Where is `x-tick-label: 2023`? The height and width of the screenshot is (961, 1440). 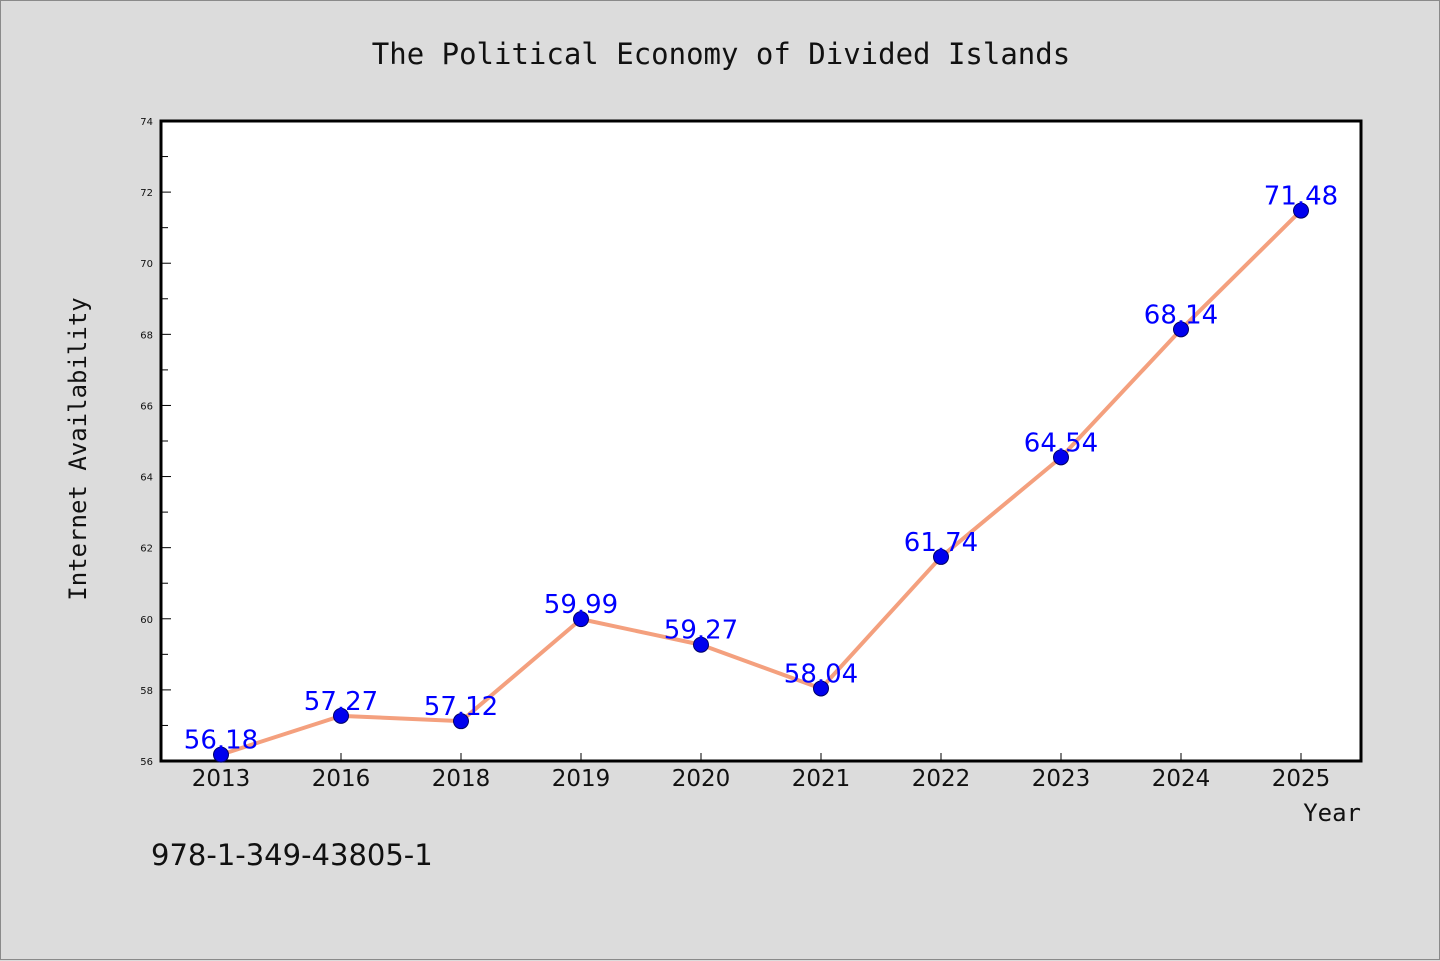 x-tick-label: 2023 is located at coordinates (1061, 779).